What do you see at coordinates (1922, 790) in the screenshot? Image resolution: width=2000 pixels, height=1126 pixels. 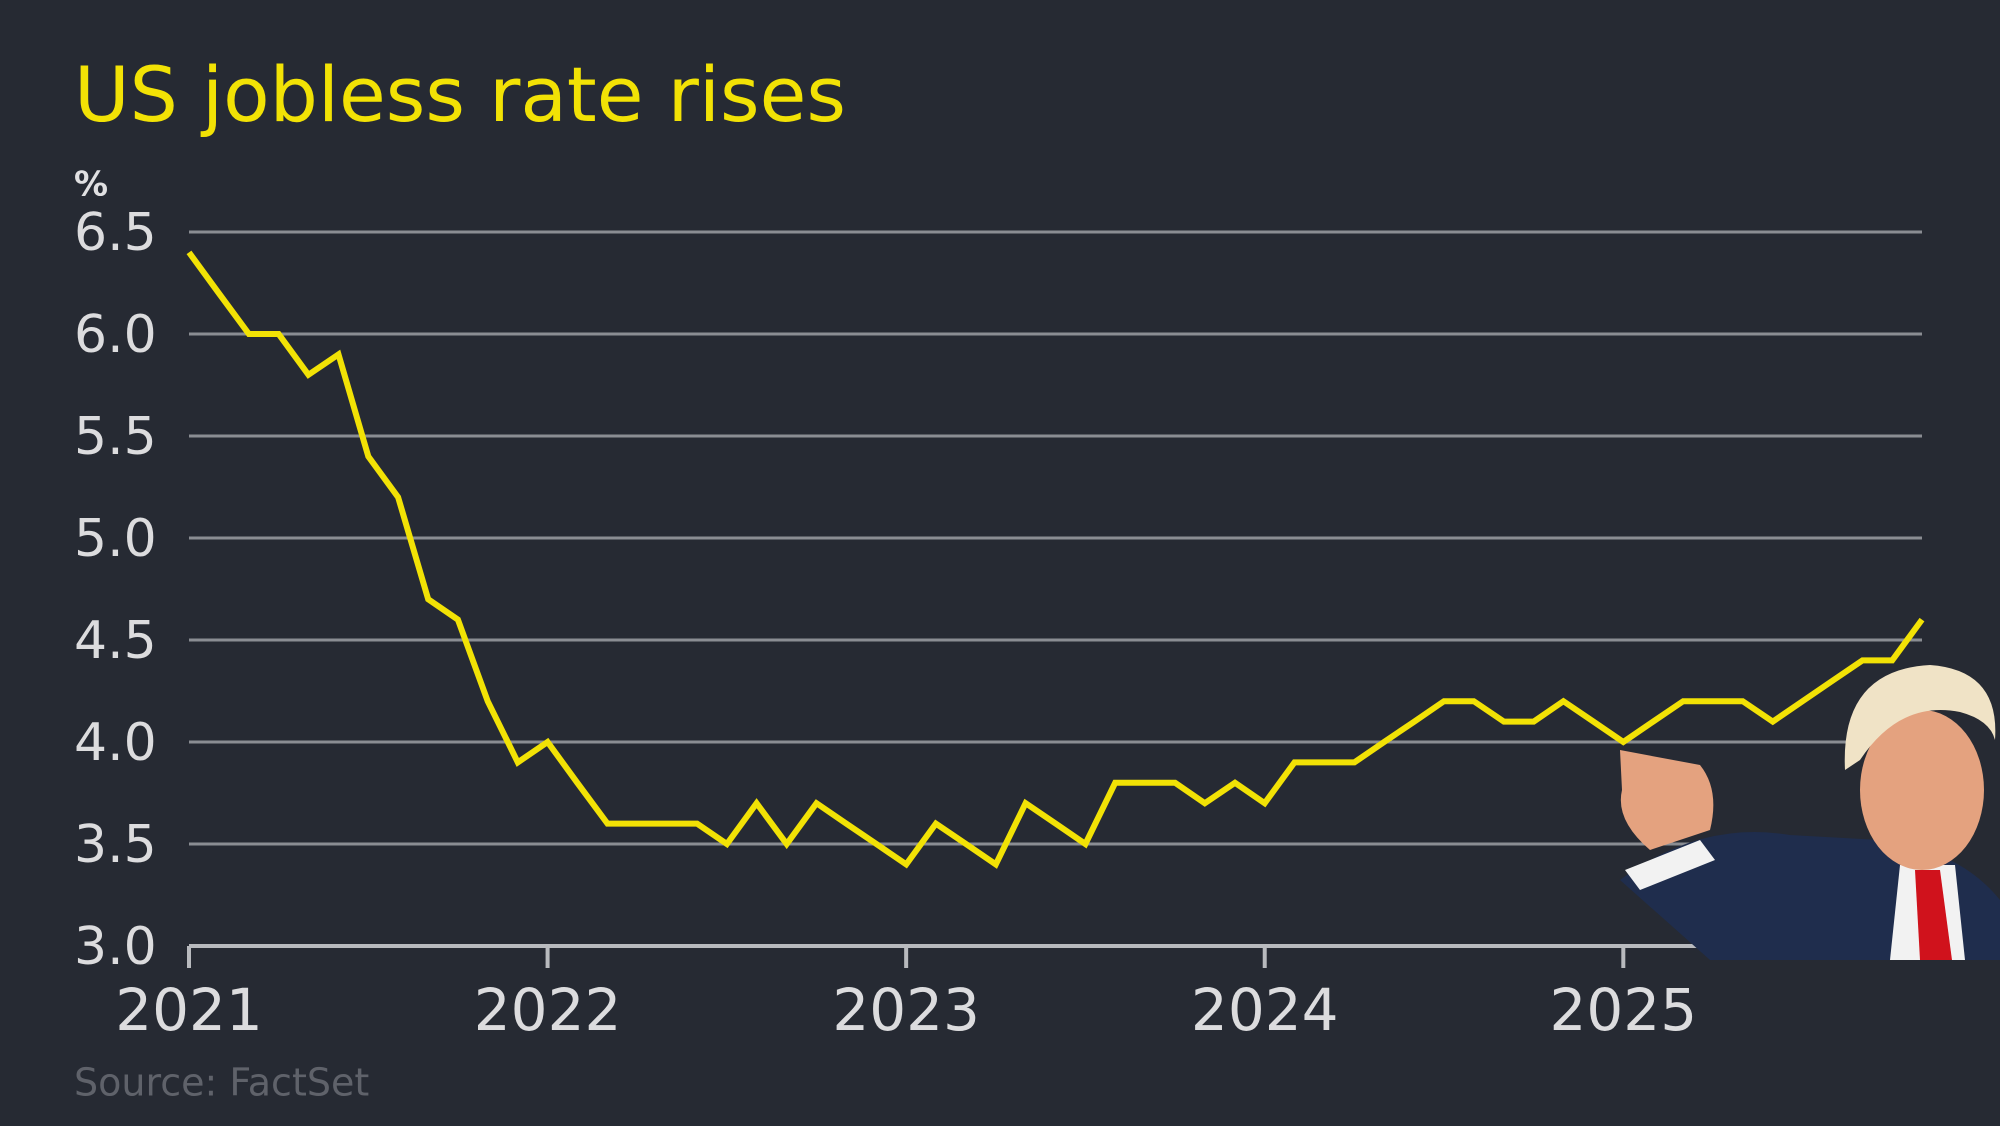 I see `face` at bounding box center [1922, 790].